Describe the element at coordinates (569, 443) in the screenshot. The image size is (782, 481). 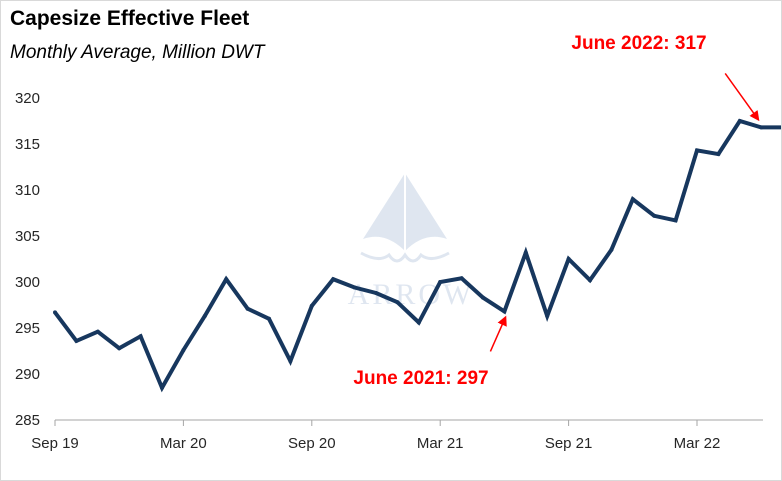
I see `x-tick-label: Sep 21` at that location.